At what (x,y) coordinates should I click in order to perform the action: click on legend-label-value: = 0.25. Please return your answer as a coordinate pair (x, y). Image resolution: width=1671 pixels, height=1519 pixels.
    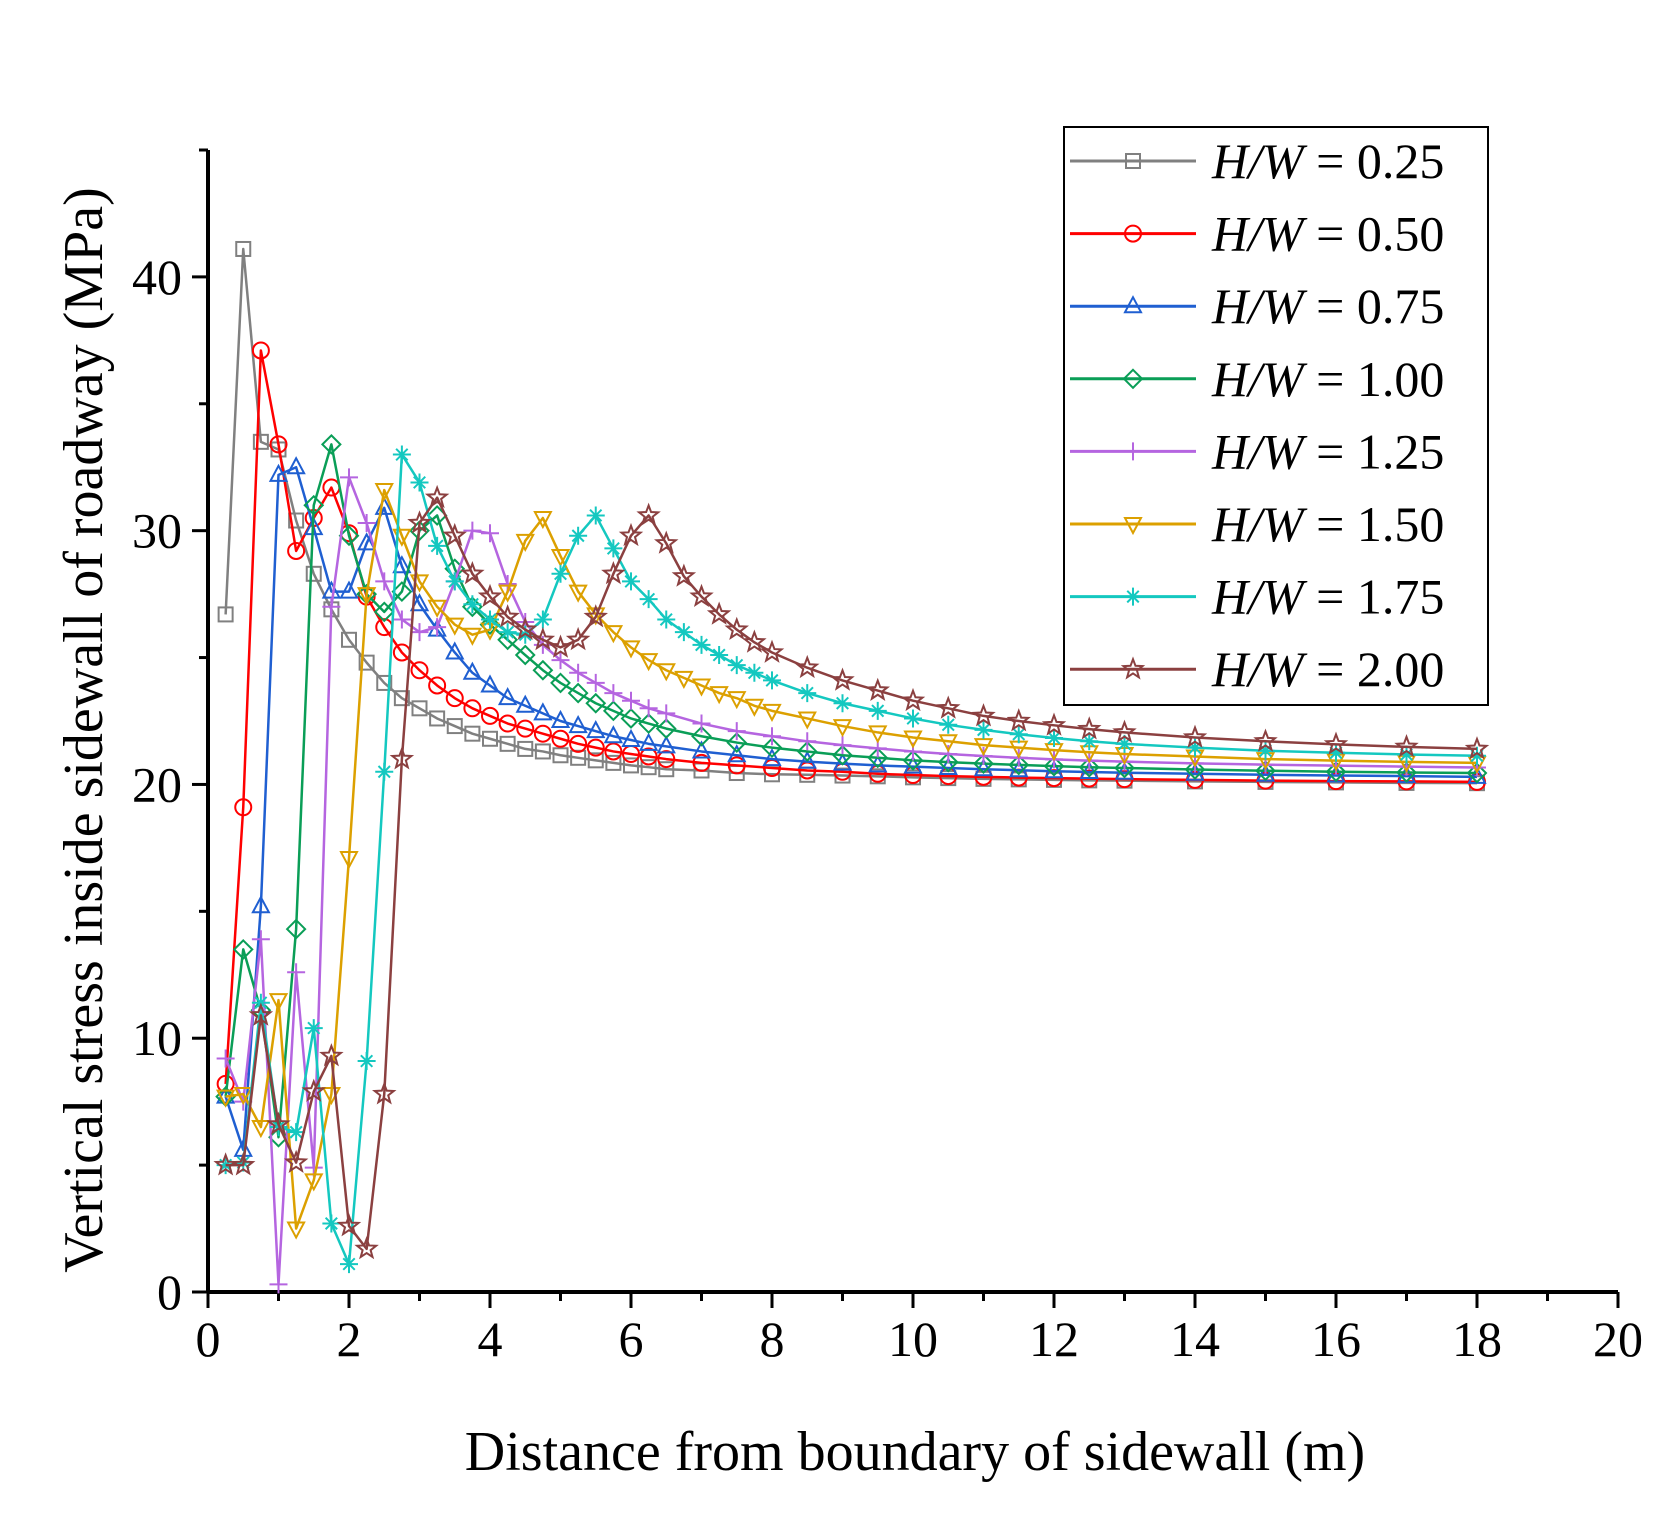
    Looking at the image, I should click on (1374, 161).